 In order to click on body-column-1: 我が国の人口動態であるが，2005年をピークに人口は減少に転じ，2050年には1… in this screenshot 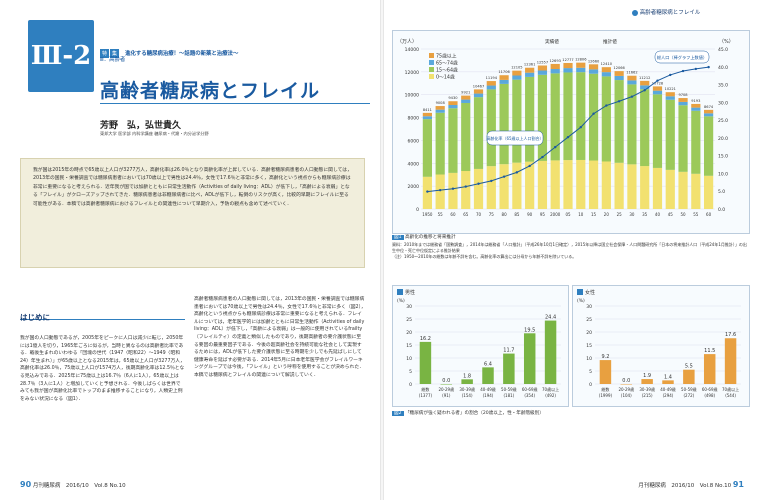, I will do `click(102, 369)`.